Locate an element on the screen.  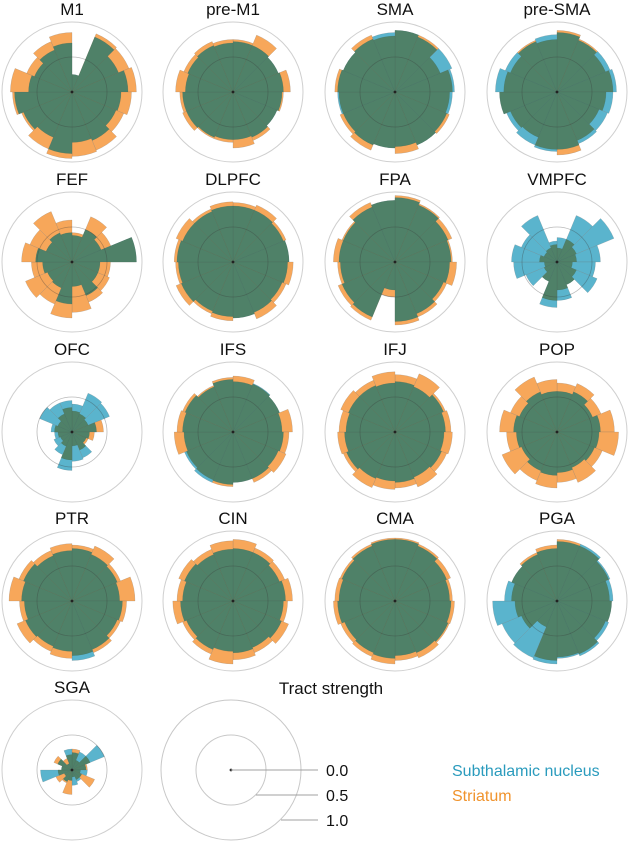
polar-mid-ring-pop is located at coordinates (557, 432).